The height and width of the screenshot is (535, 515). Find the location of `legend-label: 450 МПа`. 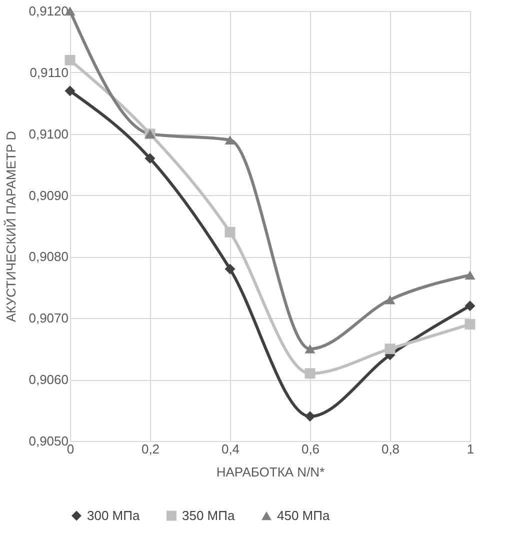

legend-label: 450 МПа is located at coordinates (303, 515).